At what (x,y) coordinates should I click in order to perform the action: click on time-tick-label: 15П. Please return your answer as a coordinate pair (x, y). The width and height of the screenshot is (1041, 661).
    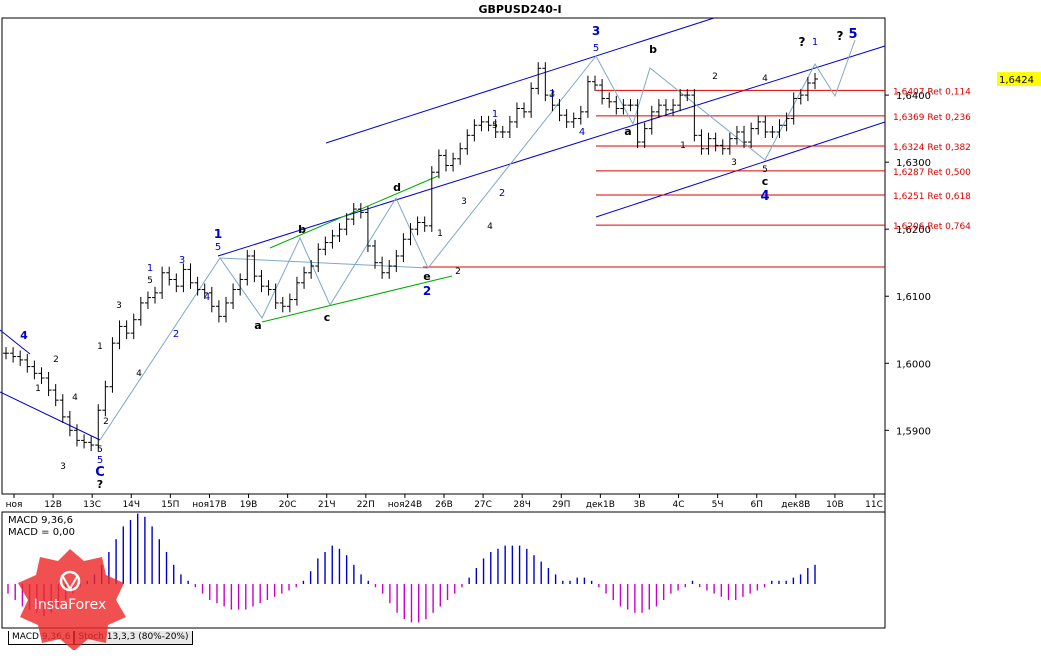
    Looking at the image, I should click on (170, 505).